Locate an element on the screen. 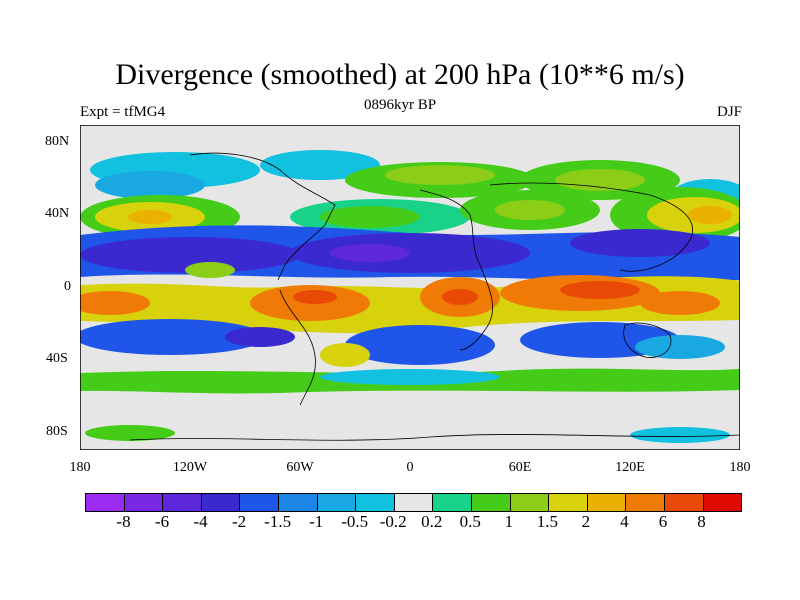  legend-label: -1.5 is located at coordinates (278, 521).